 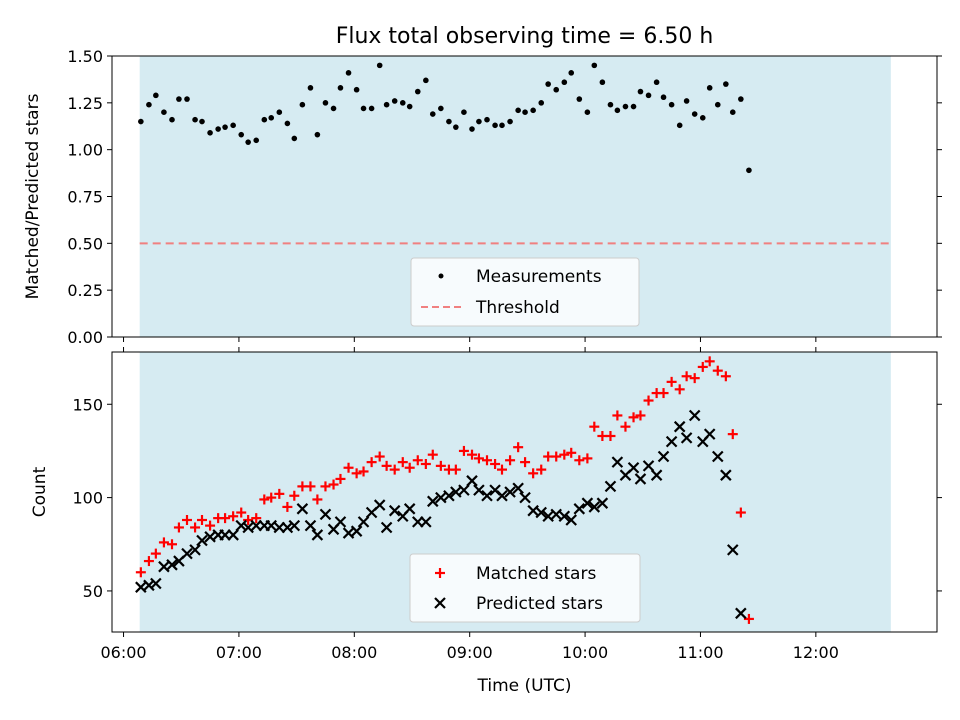 I want to click on bottom-legend-box, so click(x=525, y=588).